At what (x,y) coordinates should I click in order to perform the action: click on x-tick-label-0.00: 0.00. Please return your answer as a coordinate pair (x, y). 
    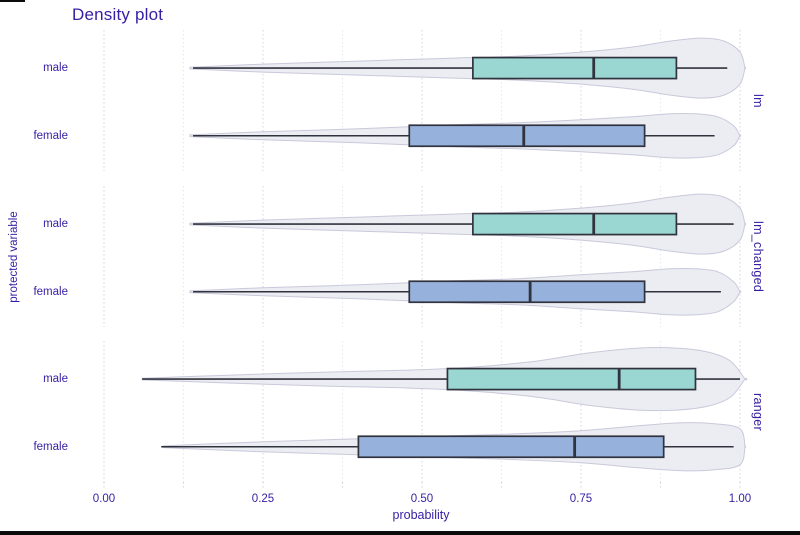
    Looking at the image, I should click on (104, 499).